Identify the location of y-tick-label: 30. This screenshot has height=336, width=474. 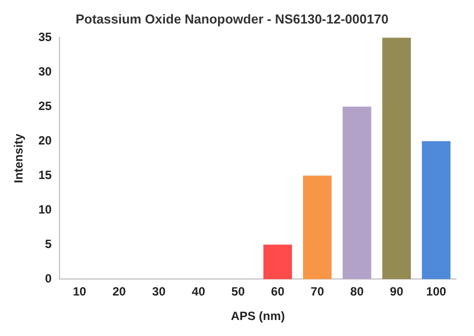
(45, 71).